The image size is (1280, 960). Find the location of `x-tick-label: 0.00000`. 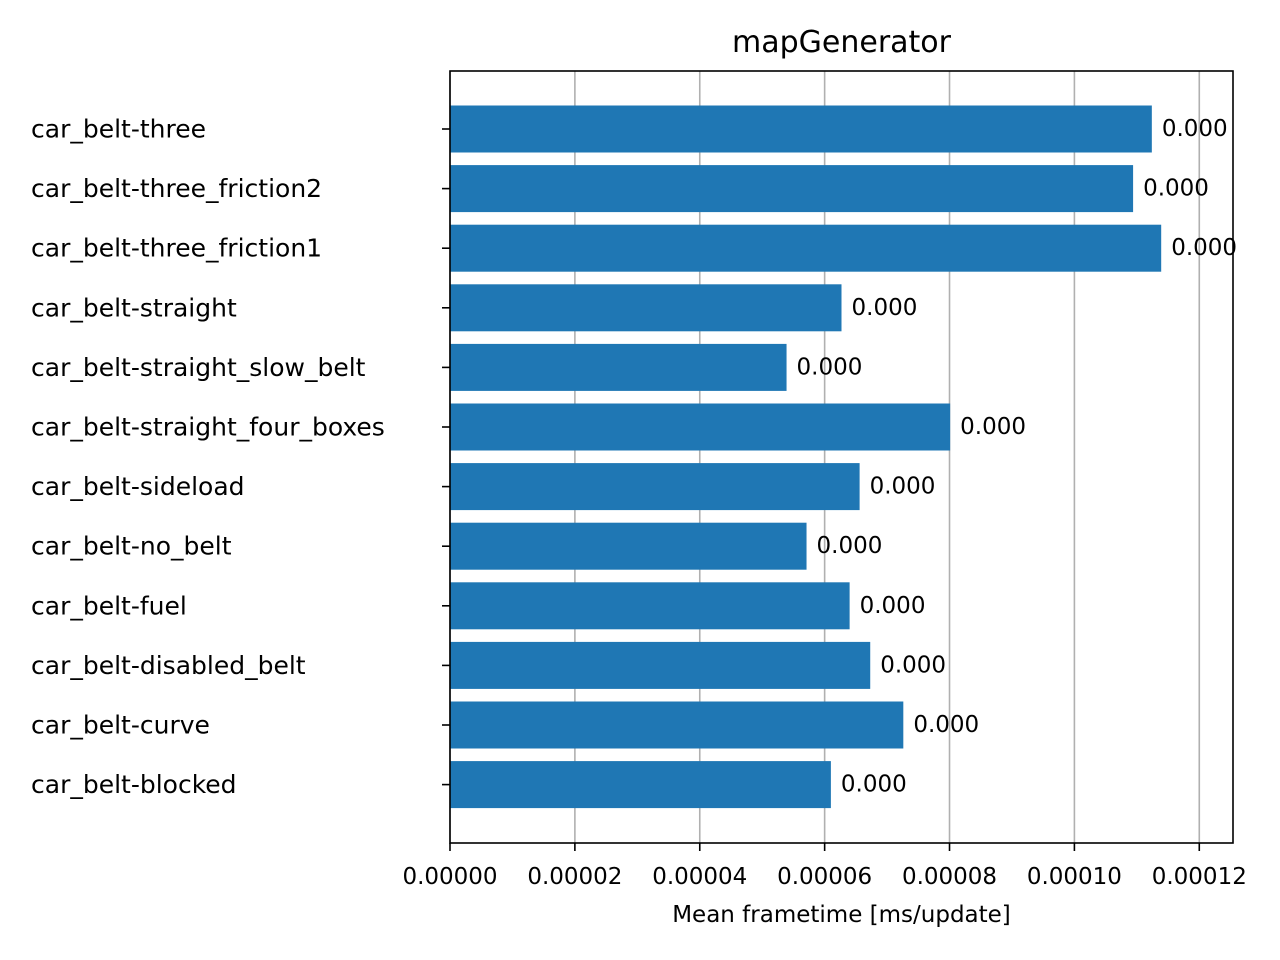

x-tick-label: 0.00000 is located at coordinates (449, 877).